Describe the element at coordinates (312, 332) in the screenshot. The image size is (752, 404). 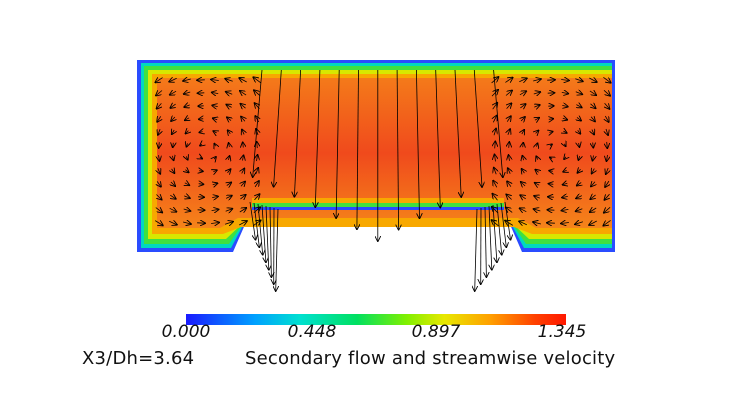
I see `colorbar-tick-label: 0.448` at that location.